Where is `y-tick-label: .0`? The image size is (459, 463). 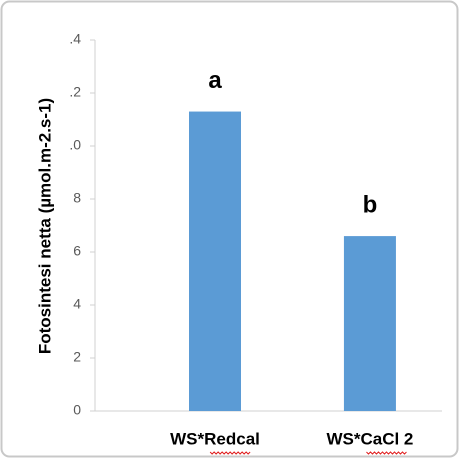 y-tick-label: .0 is located at coordinates (75, 145).